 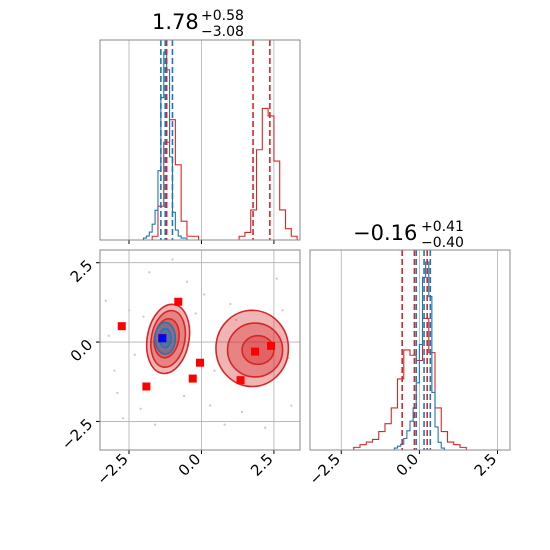 What do you see at coordinates (190, 465) in the screenshot?
I see `mid-xtick-label-1: 0.0` at bounding box center [190, 465].